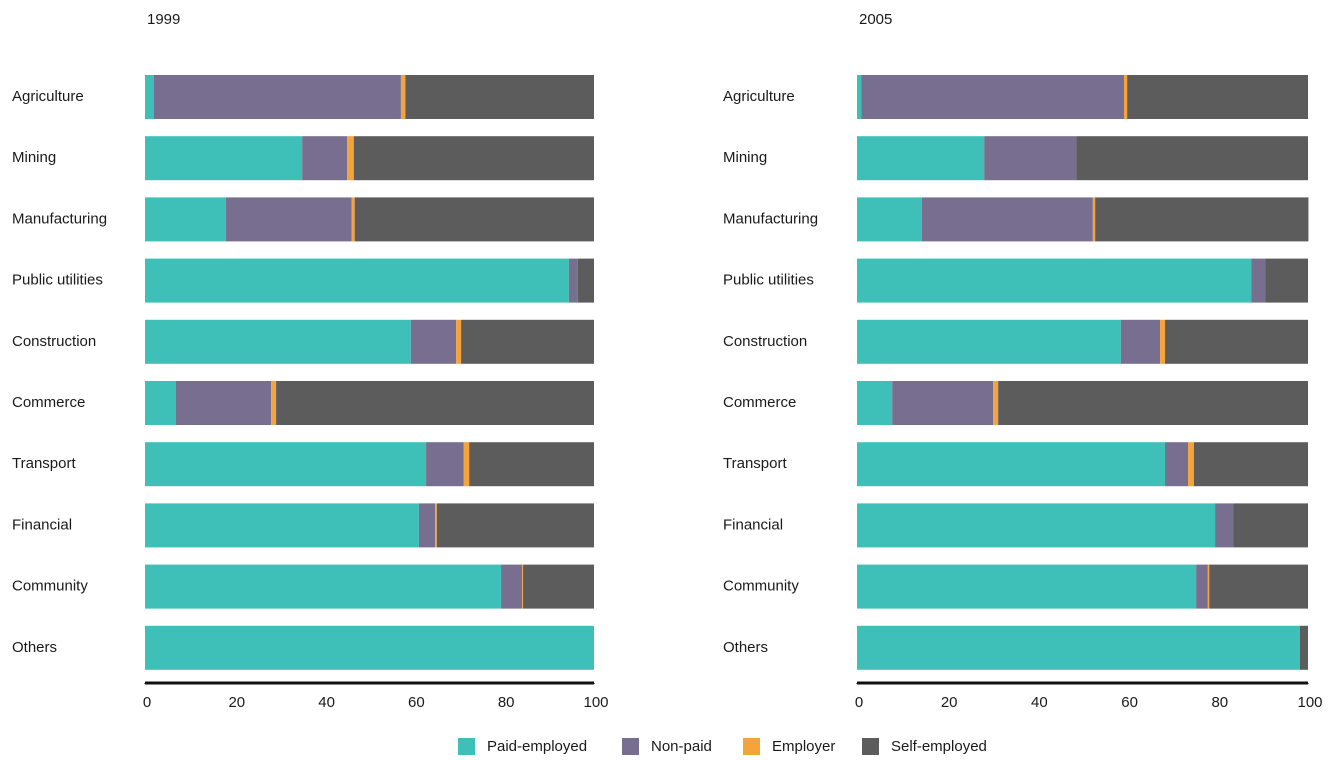 This screenshot has width=1331, height=760. Describe the element at coordinates (755, 463) in the screenshot. I see `y-tick-label: Transport` at that location.